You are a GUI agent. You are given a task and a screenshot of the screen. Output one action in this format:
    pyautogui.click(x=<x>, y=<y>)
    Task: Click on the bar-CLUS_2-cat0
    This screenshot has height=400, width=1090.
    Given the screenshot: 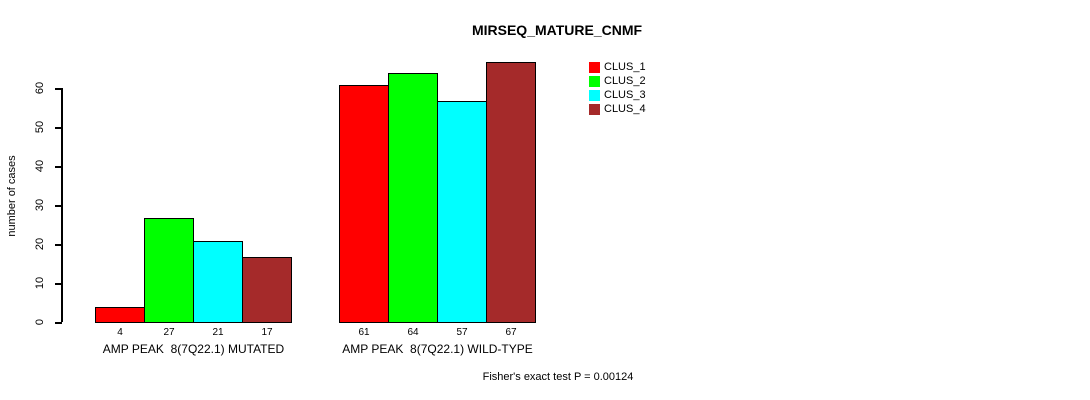 What is the action you would take?
    pyautogui.click(x=169, y=270)
    